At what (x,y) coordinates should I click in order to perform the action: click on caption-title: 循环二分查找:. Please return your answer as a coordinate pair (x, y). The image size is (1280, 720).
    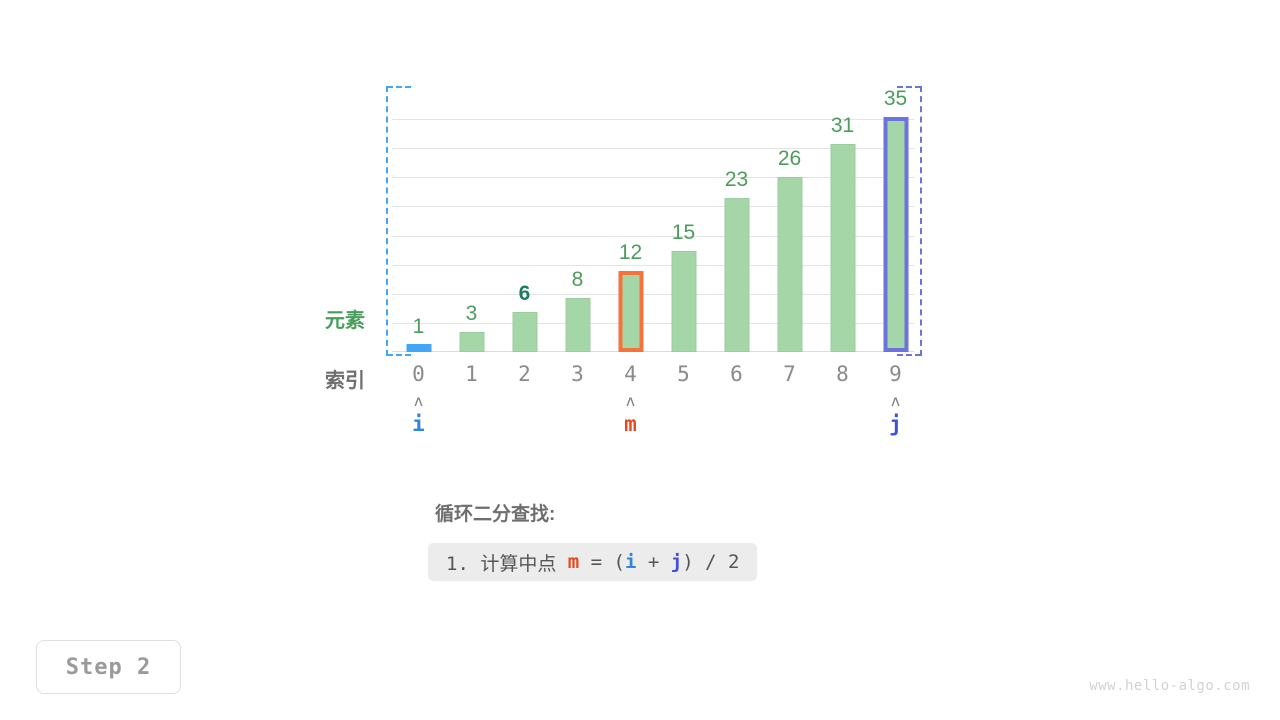
    Looking at the image, I should click on (495, 514).